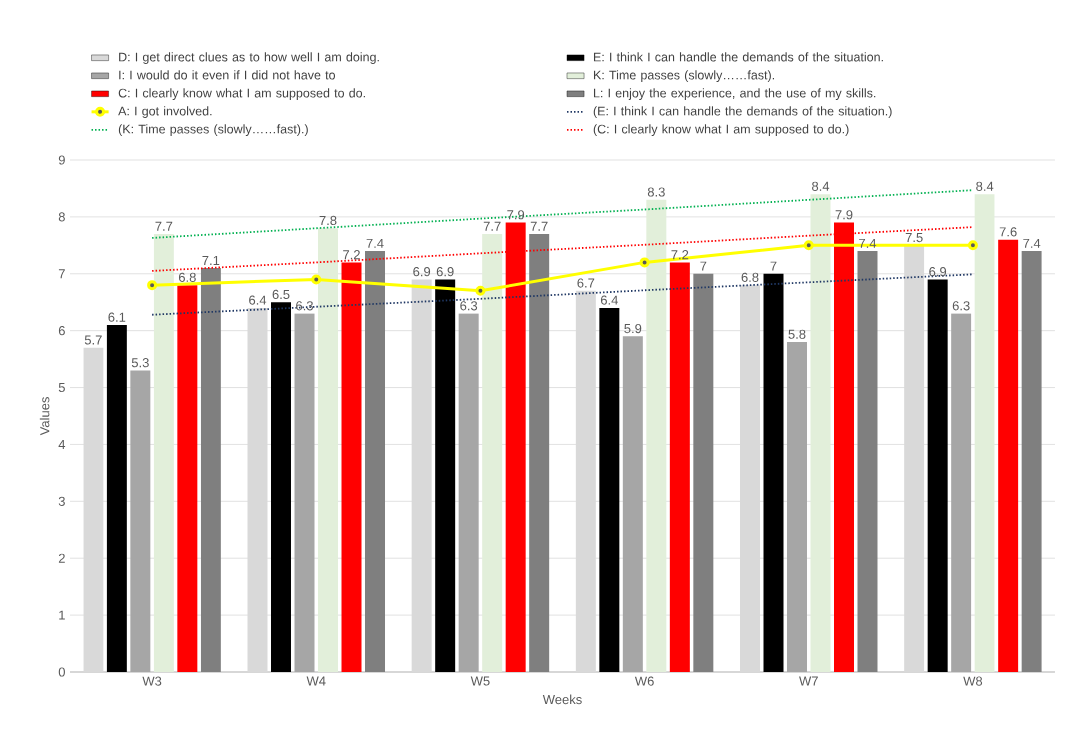 This screenshot has width=1088, height=744. I want to click on legend-label: I: I would do it even if I did not have to, so click(227, 75).